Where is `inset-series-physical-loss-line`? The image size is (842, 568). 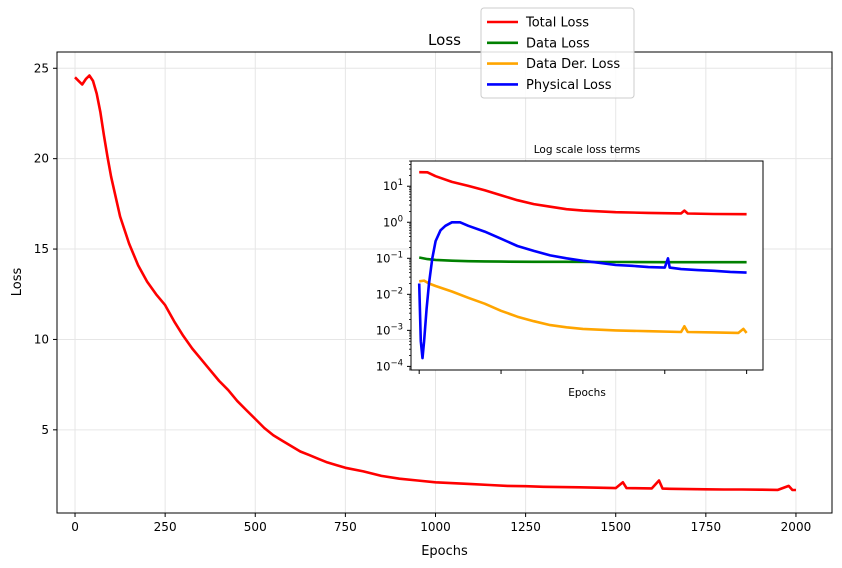 inset-series-physical-loss-line is located at coordinates (582, 290).